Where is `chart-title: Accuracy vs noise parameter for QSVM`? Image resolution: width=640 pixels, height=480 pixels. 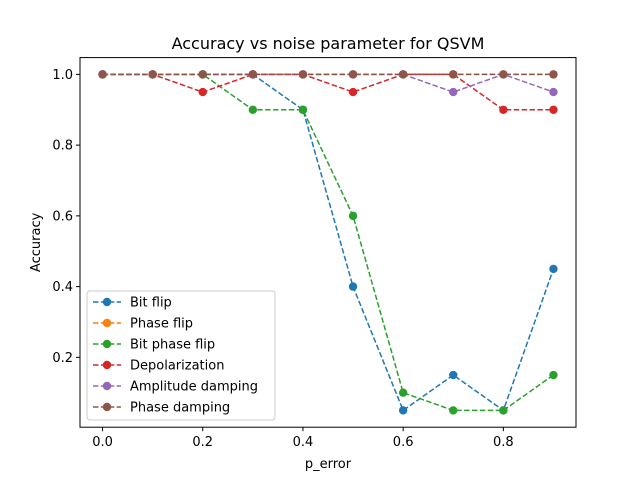 chart-title: Accuracy vs noise parameter for QSVM is located at coordinates (328, 43).